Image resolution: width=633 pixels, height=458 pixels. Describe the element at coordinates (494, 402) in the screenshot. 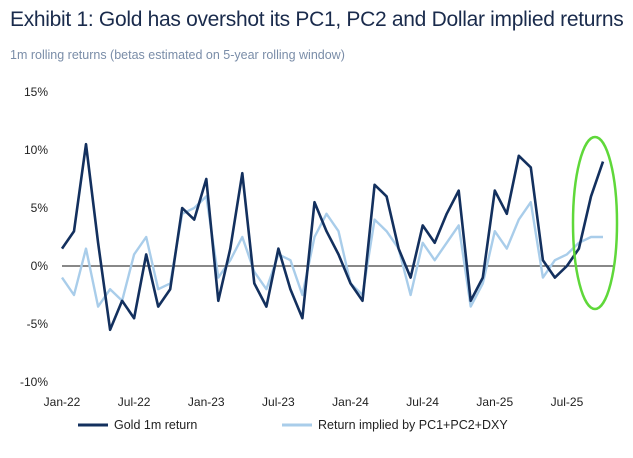

I see `x-tick-label: Jan-25` at that location.